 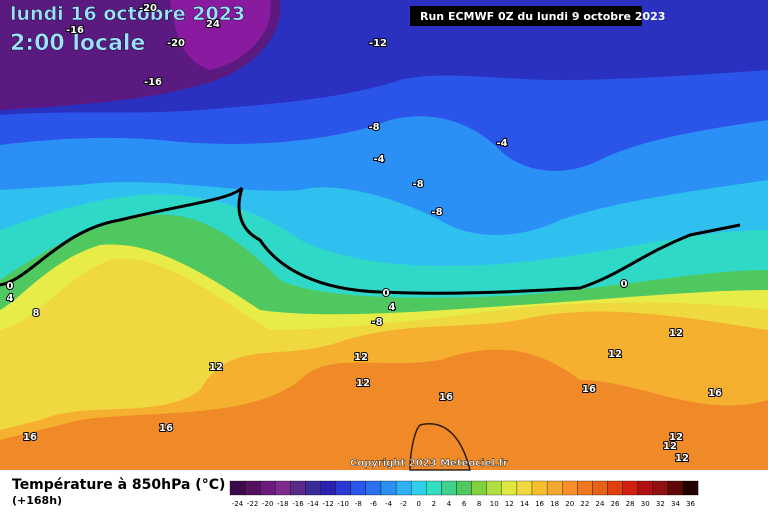 What do you see at coordinates (584, 504) in the screenshot?
I see `colorbar-tick-label: 22` at bounding box center [584, 504].